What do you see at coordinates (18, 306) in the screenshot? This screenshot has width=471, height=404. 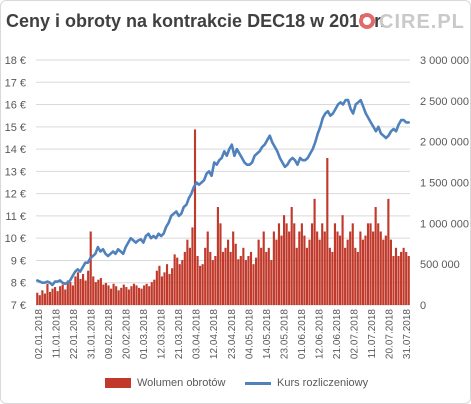 I see `y-left-tick-label: 7 €` at bounding box center [18, 306].